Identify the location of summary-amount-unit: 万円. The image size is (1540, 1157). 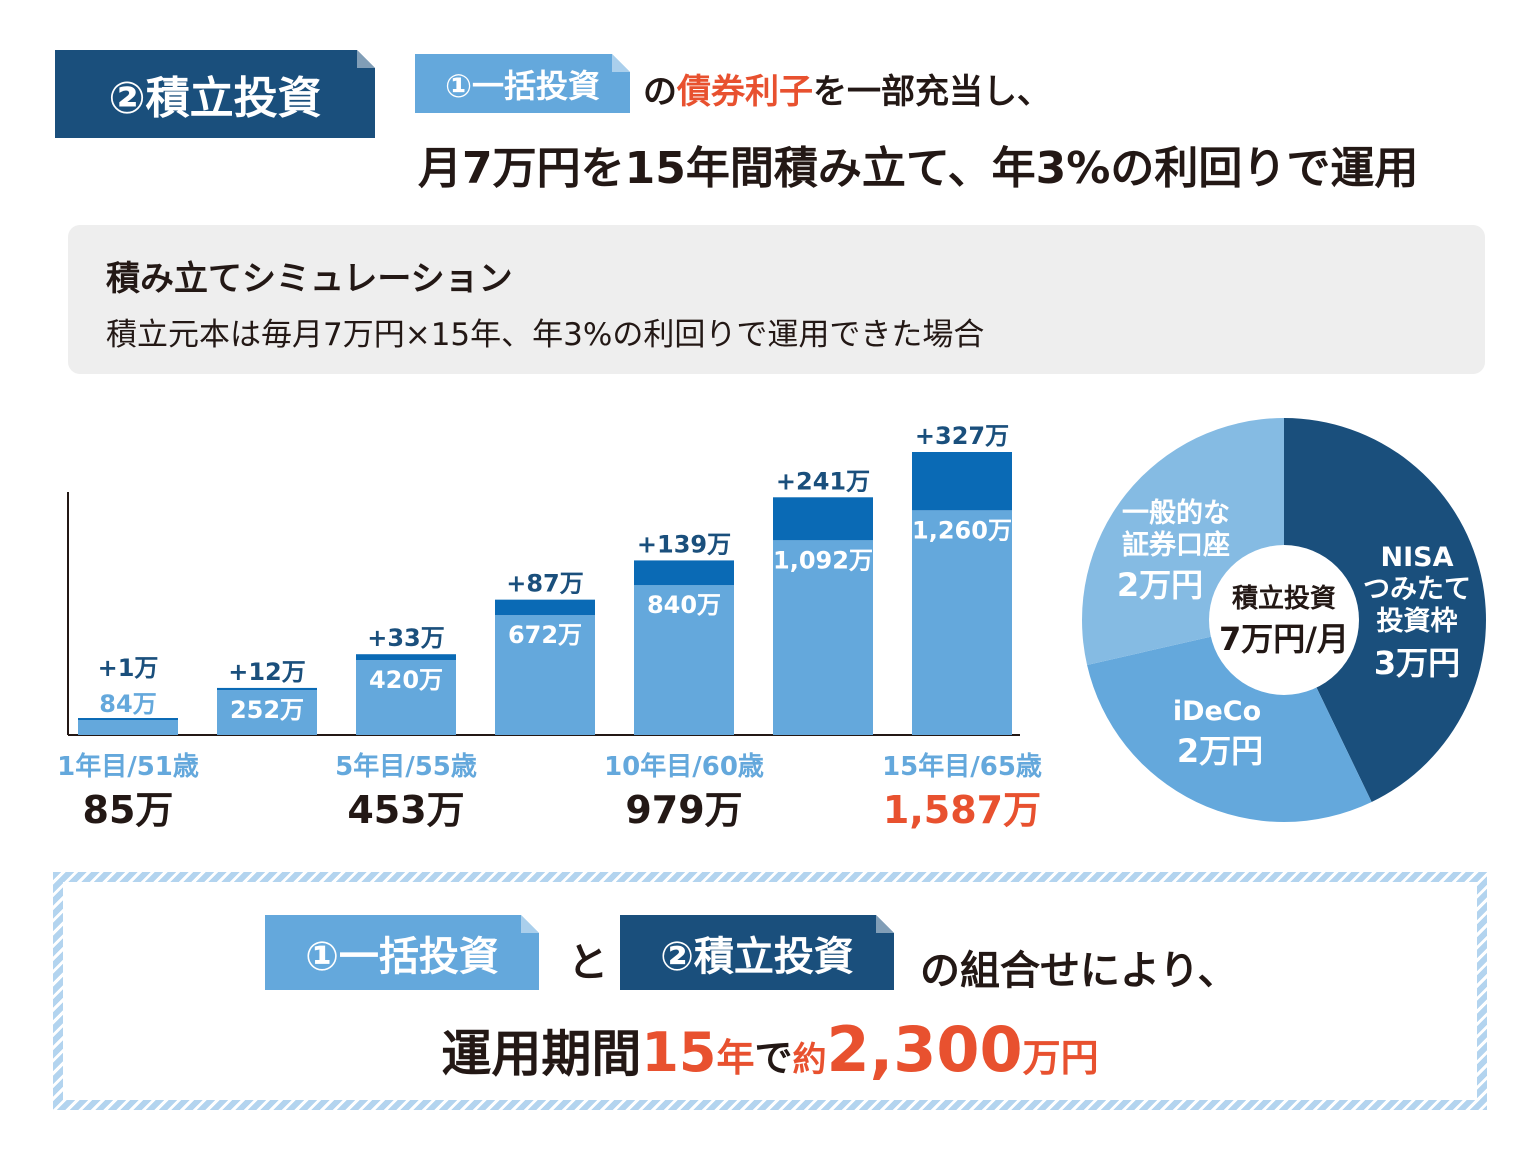
(1060, 1058).